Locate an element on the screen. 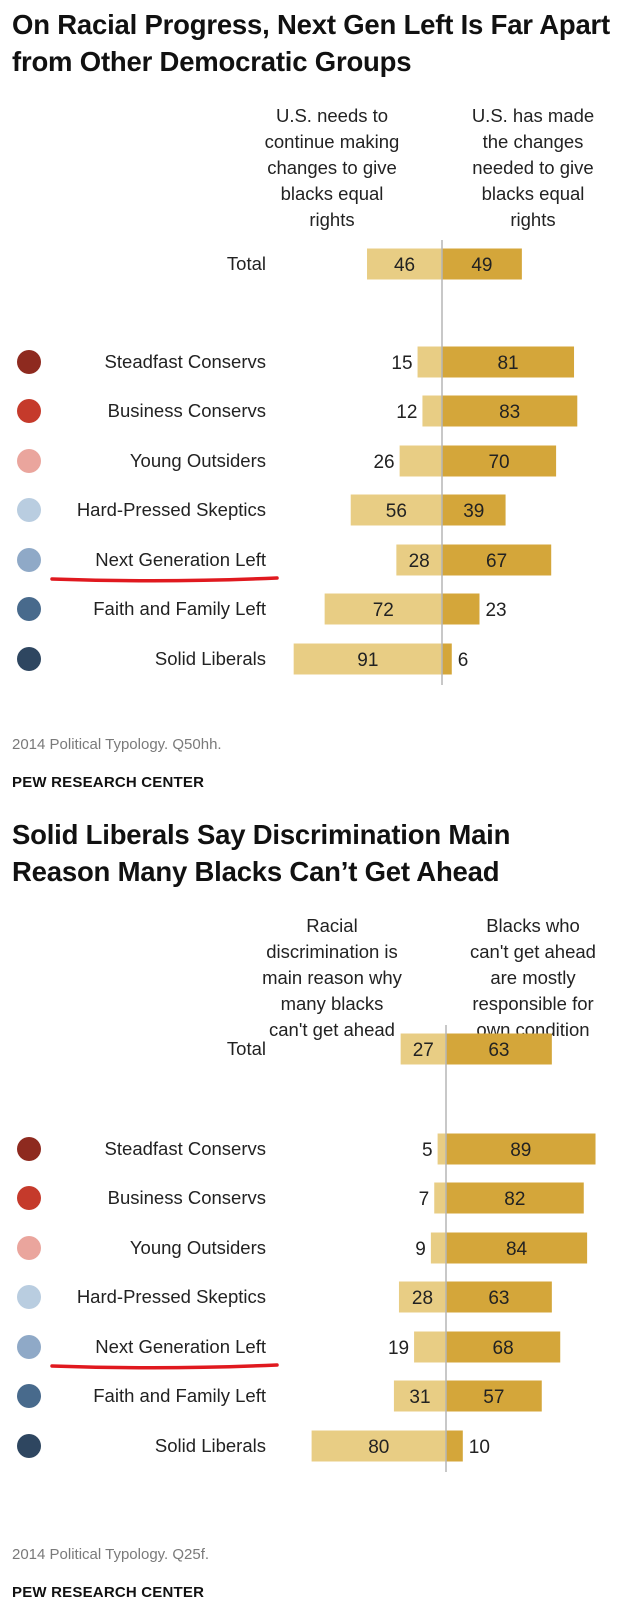  value-label-left: 15 is located at coordinates (401, 363).